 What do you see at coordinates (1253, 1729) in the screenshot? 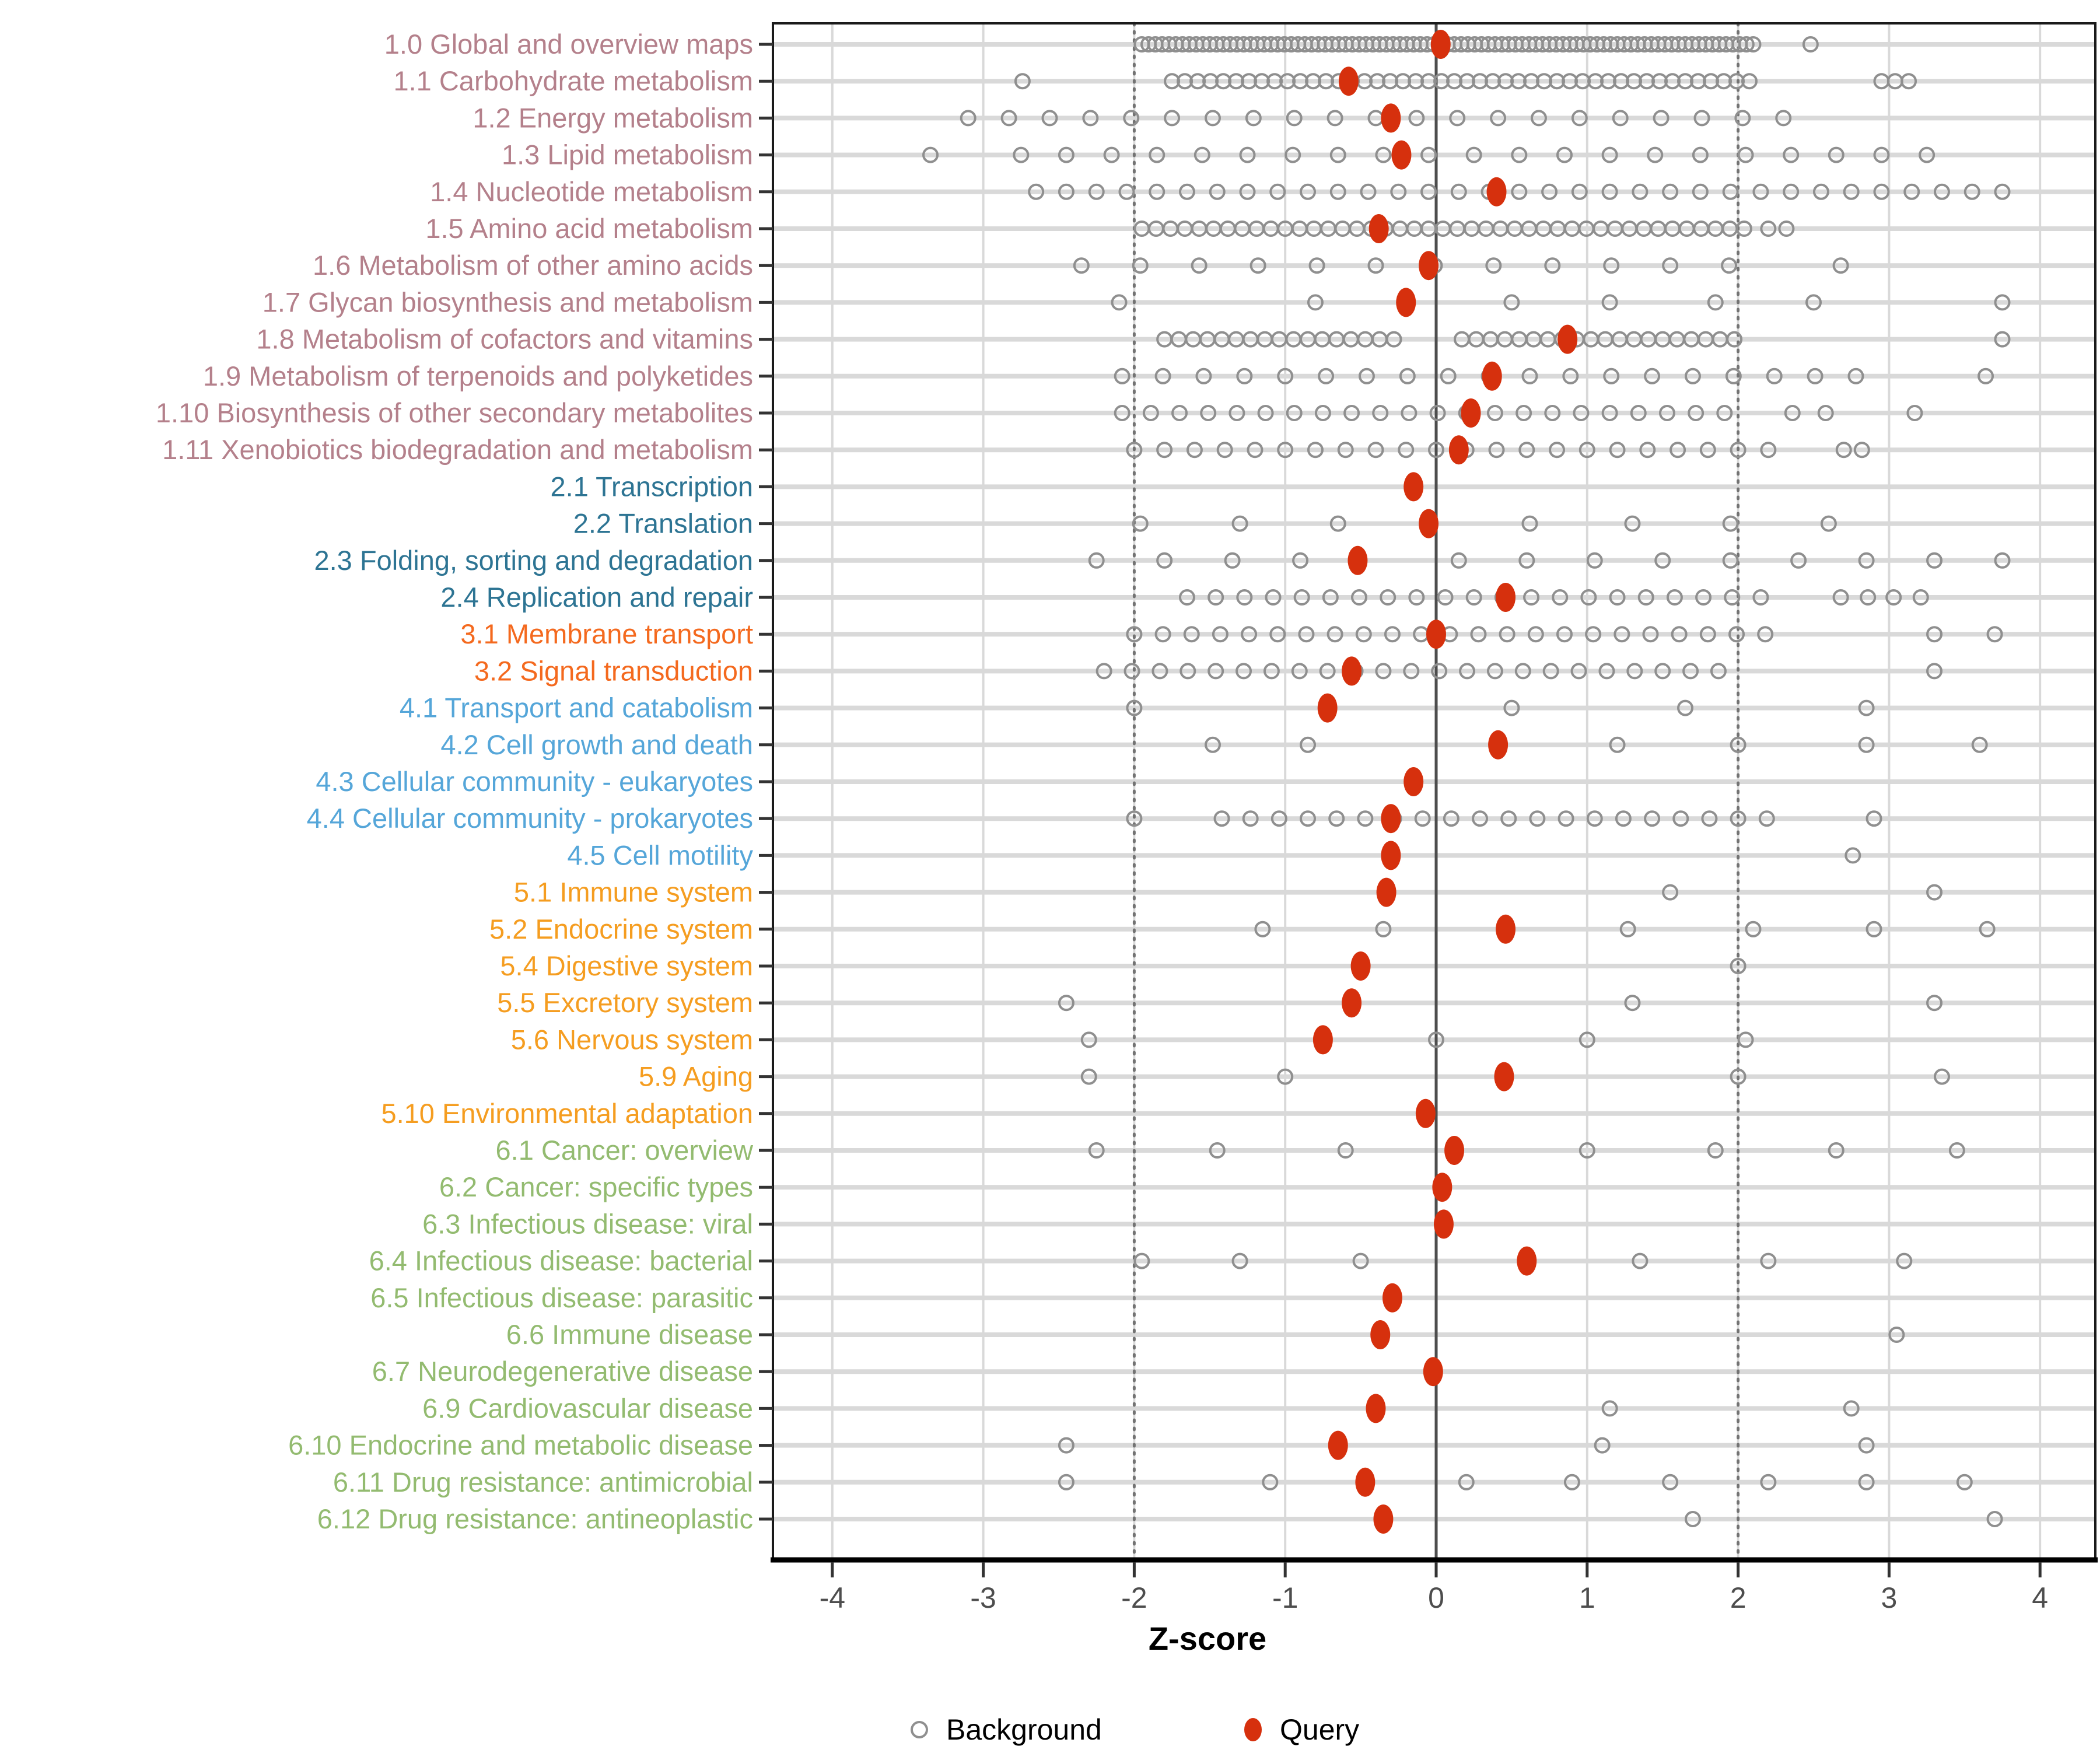
I see `legend-query-icon` at bounding box center [1253, 1729].